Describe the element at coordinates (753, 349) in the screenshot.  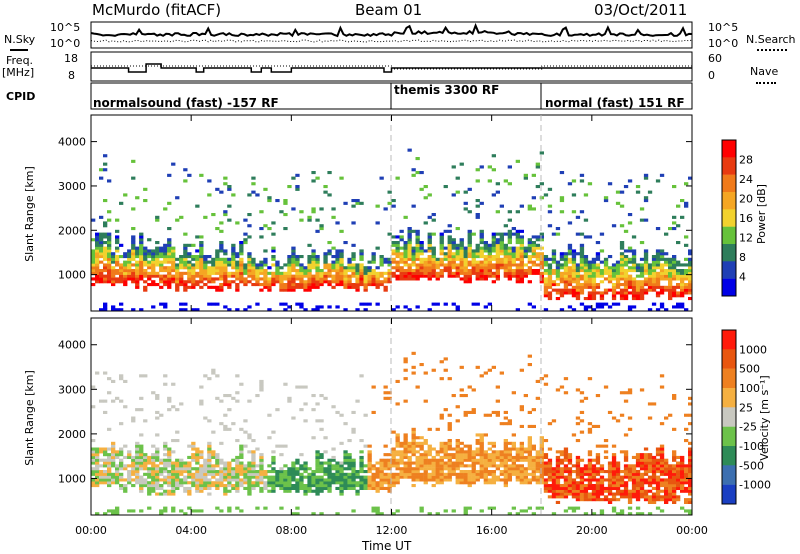
I see `velocity-colorbar-tick: 1000` at that location.